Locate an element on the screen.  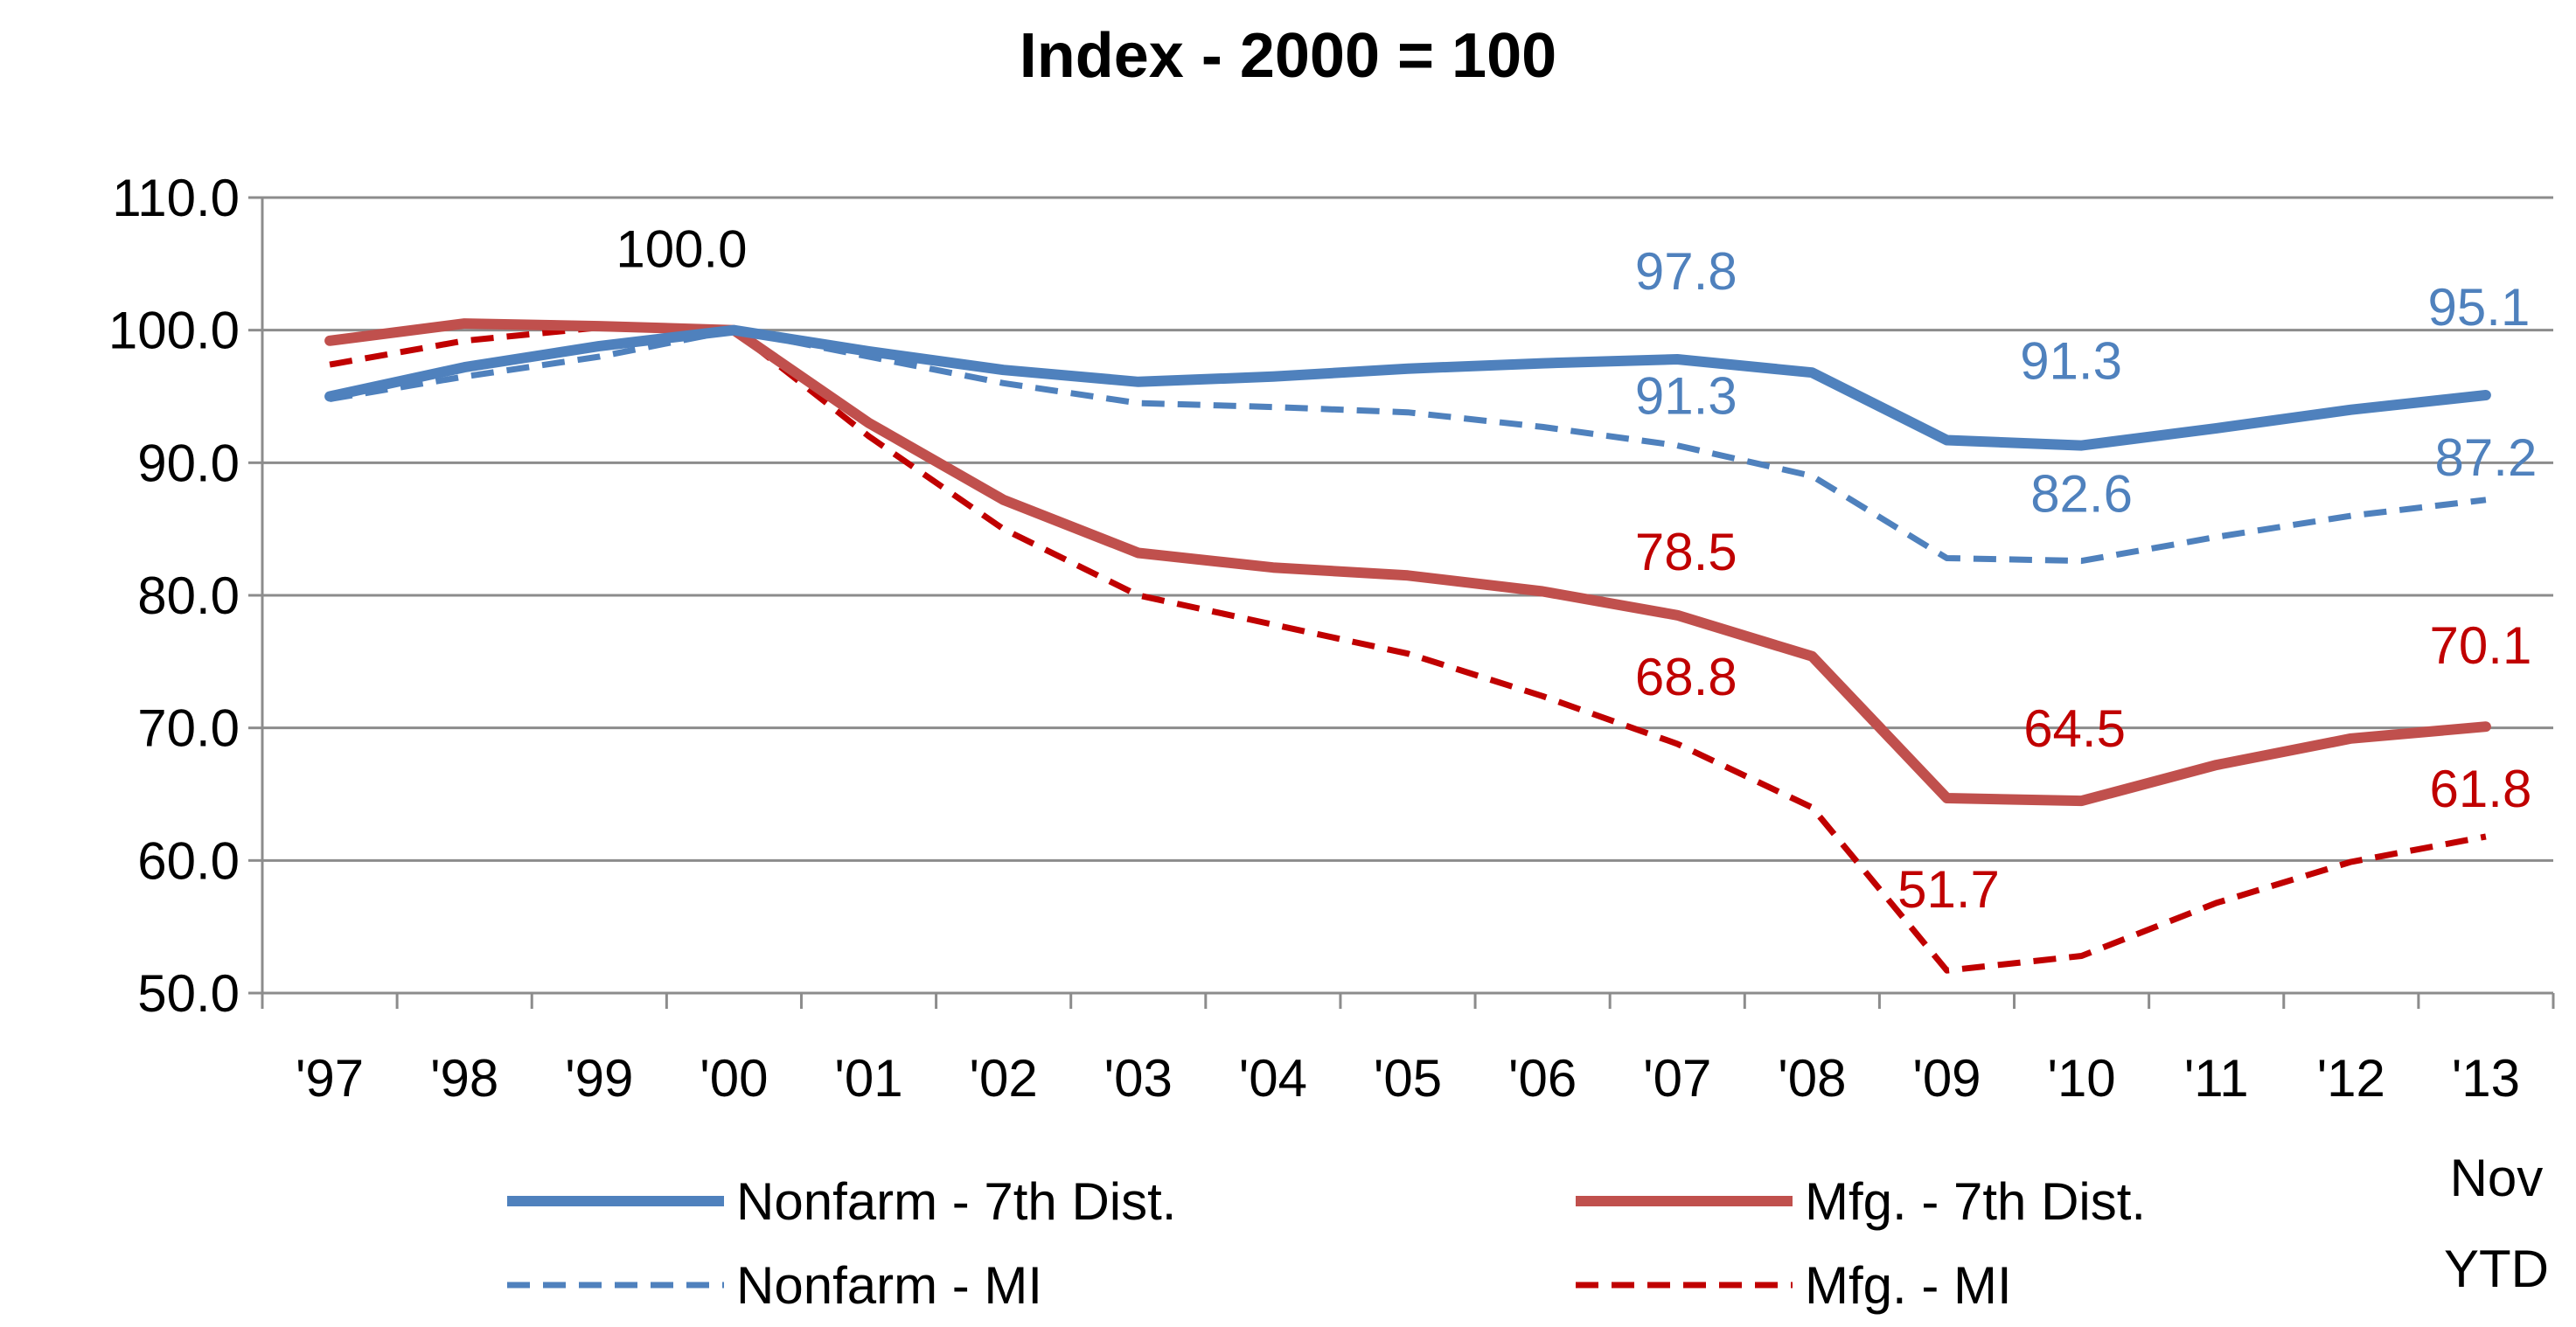
x-axis-note: YTD is located at coordinates (2496, 1269).